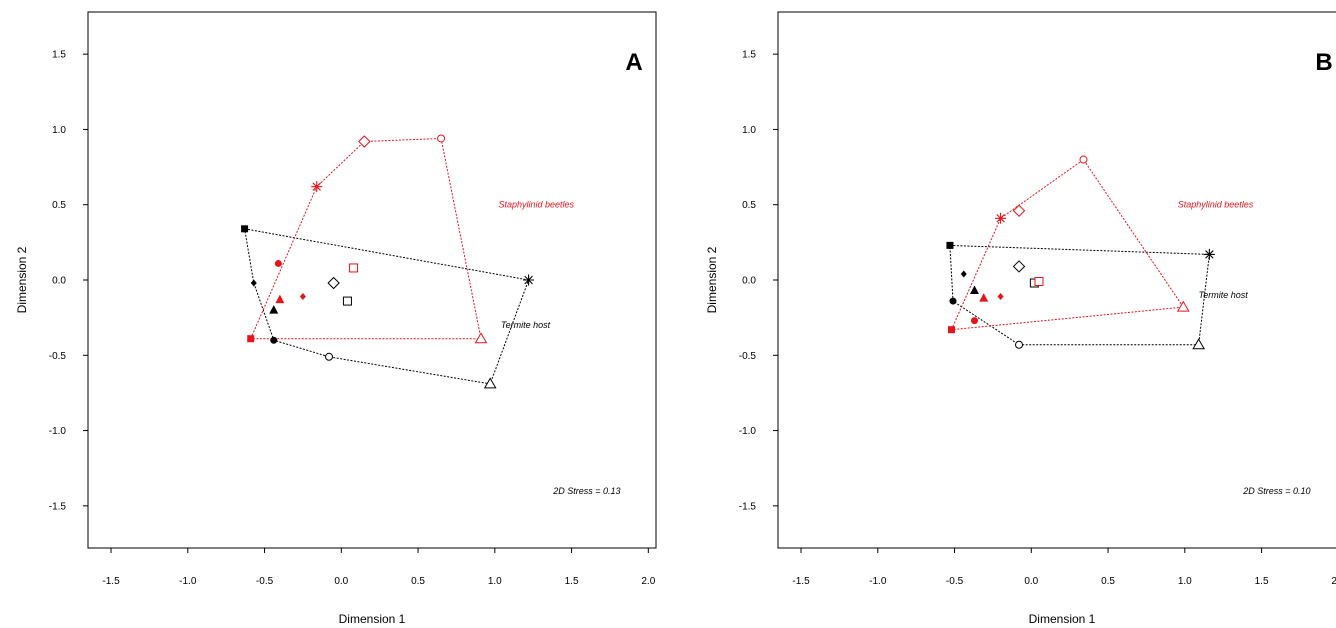 This screenshot has width=1336, height=628. What do you see at coordinates (1323, 62) in the screenshot?
I see `panel-letter: B` at bounding box center [1323, 62].